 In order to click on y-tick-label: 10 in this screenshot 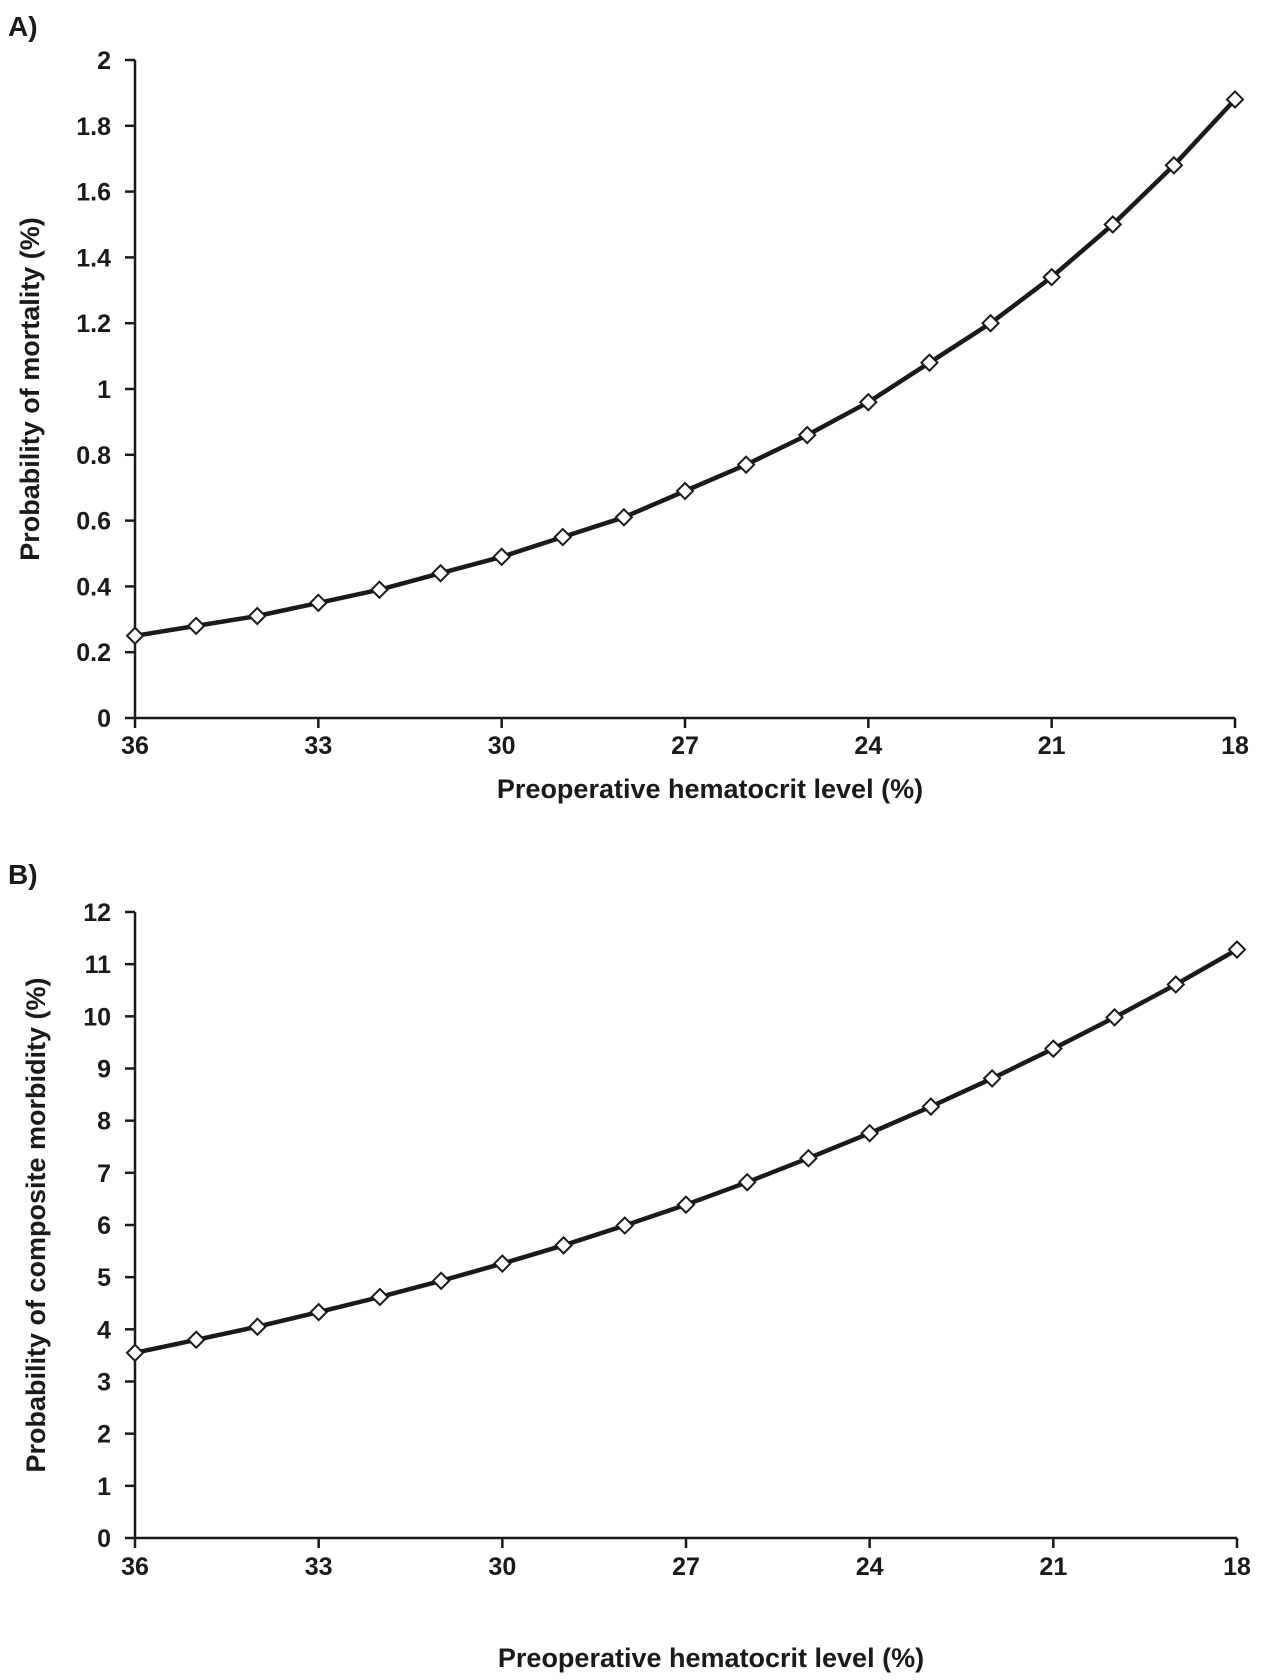, I will do `click(97, 1017)`.